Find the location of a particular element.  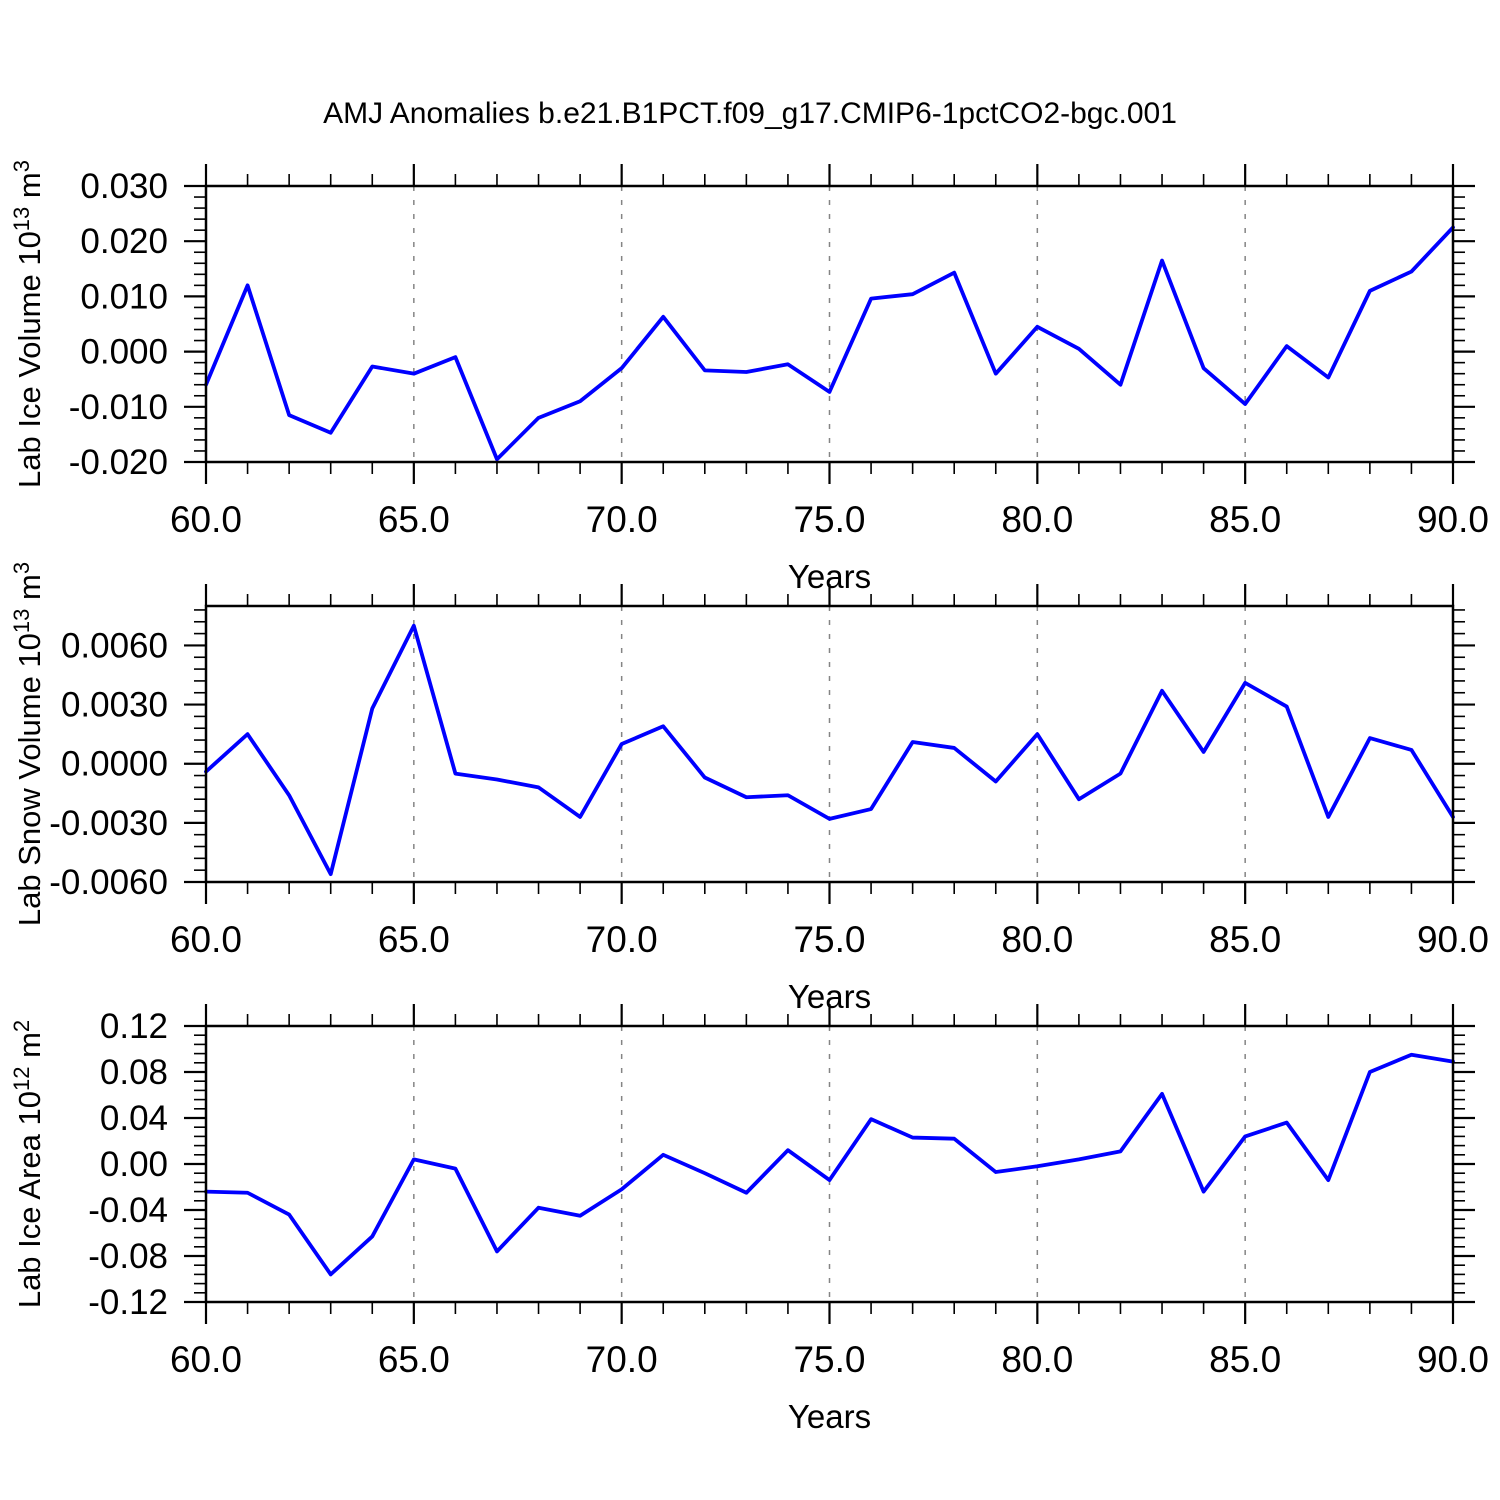

lab-ice-volume-ytick-label: 0.020 is located at coordinates (124, 241).